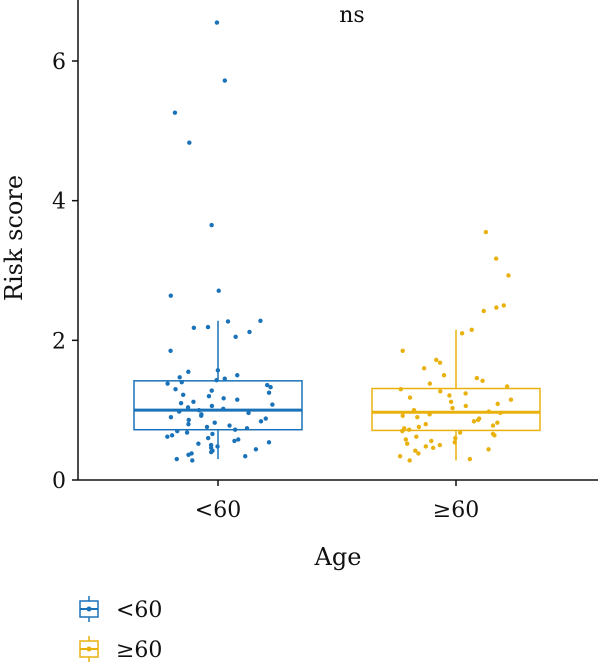  I want to click on box-iqr, so click(456, 409).